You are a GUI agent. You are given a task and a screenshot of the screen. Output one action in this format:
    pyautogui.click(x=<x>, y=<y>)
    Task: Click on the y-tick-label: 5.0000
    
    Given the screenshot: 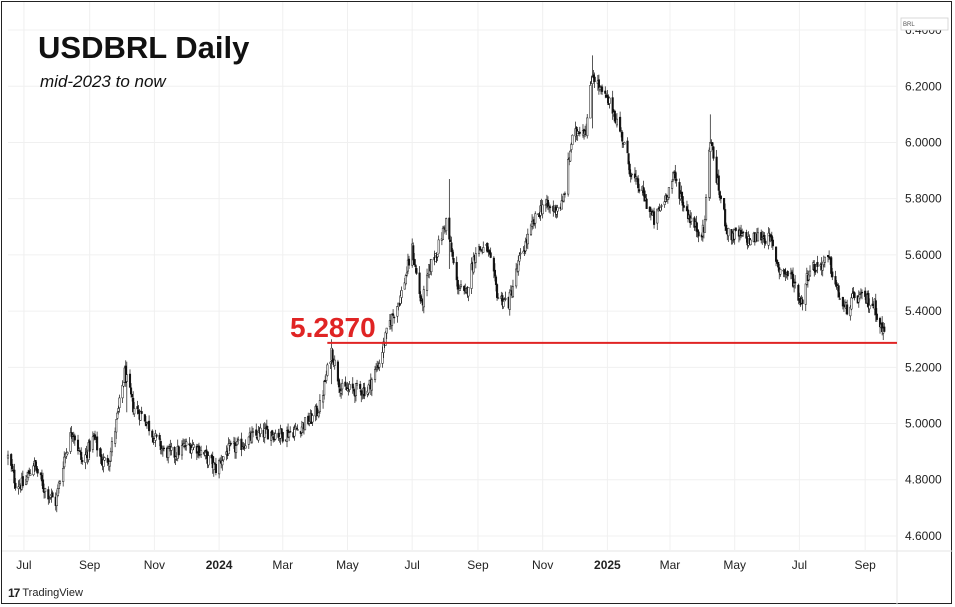 What is the action you would take?
    pyautogui.click(x=923, y=424)
    